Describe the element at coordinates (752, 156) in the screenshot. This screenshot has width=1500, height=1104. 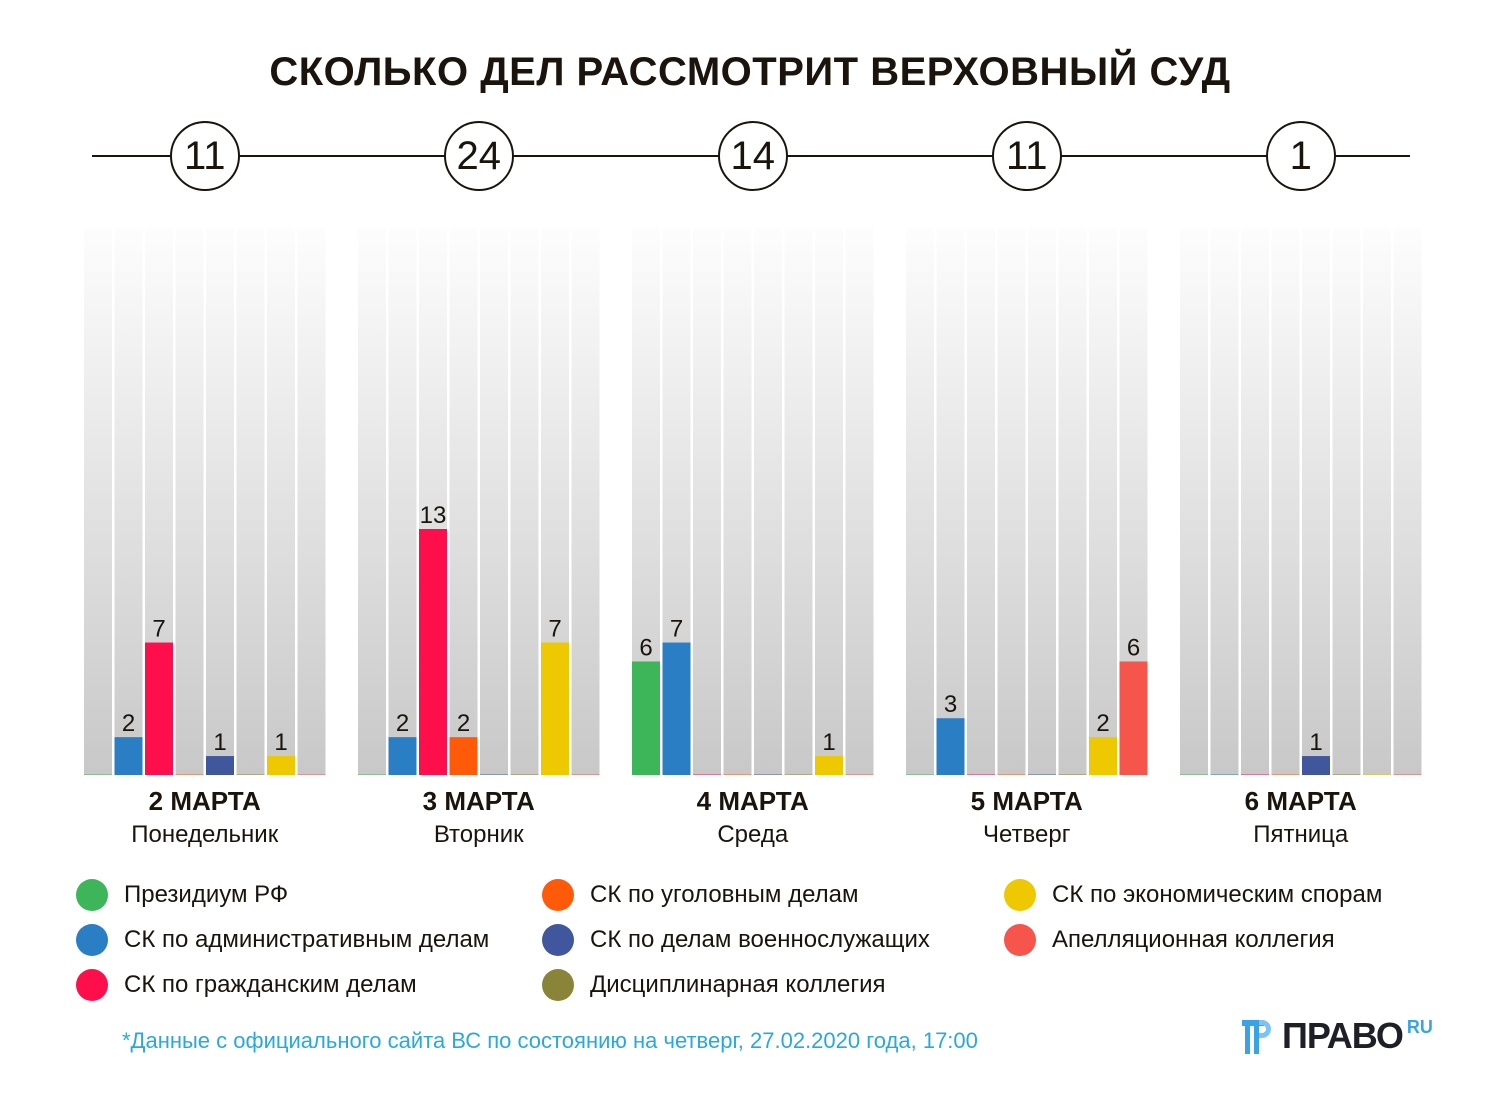
I see `day-total-circle: 14` at that location.